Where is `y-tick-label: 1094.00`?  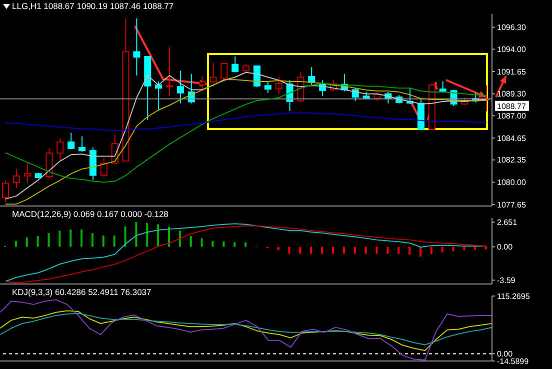
y-tick-label: 1094.00 is located at coordinates (511, 49).